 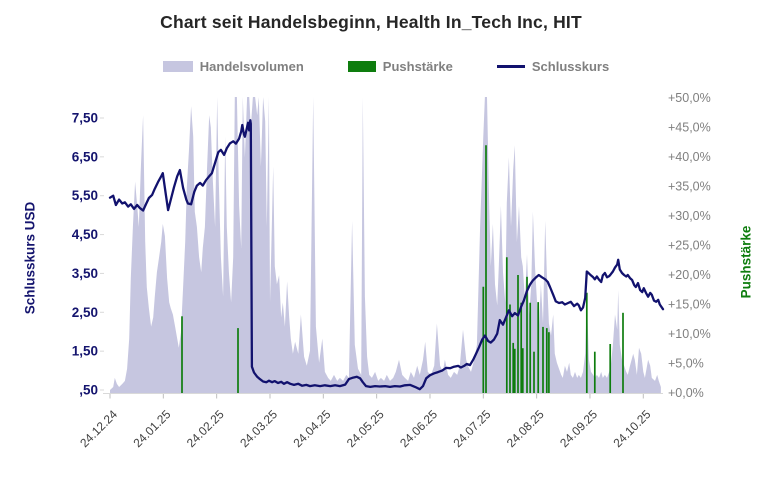 I want to click on right-tick-label: +30,0%, so click(x=689, y=216).